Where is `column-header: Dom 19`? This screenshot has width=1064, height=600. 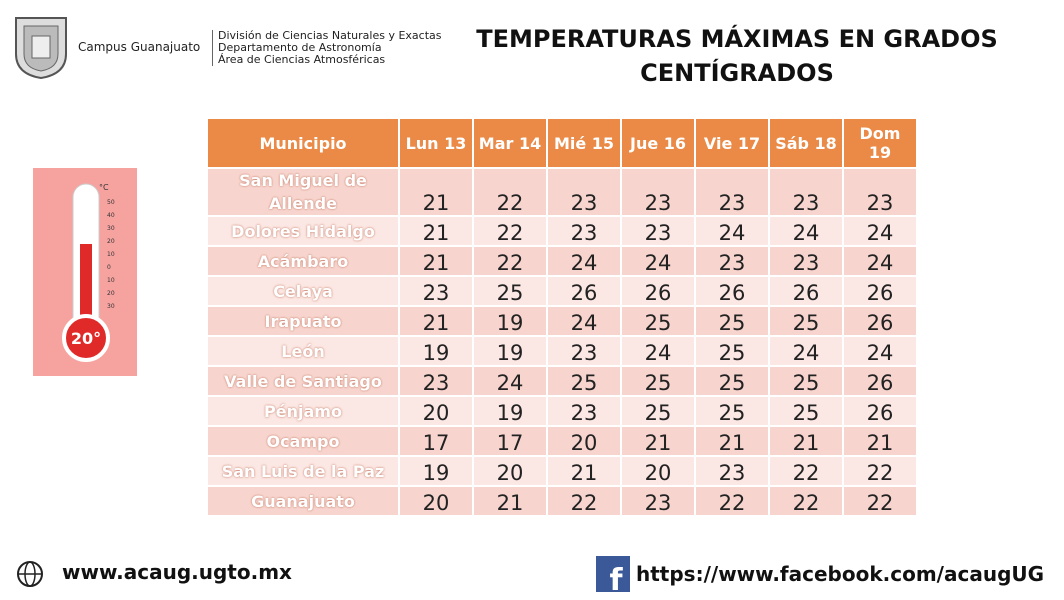 column-header: Dom 19 is located at coordinates (880, 143).